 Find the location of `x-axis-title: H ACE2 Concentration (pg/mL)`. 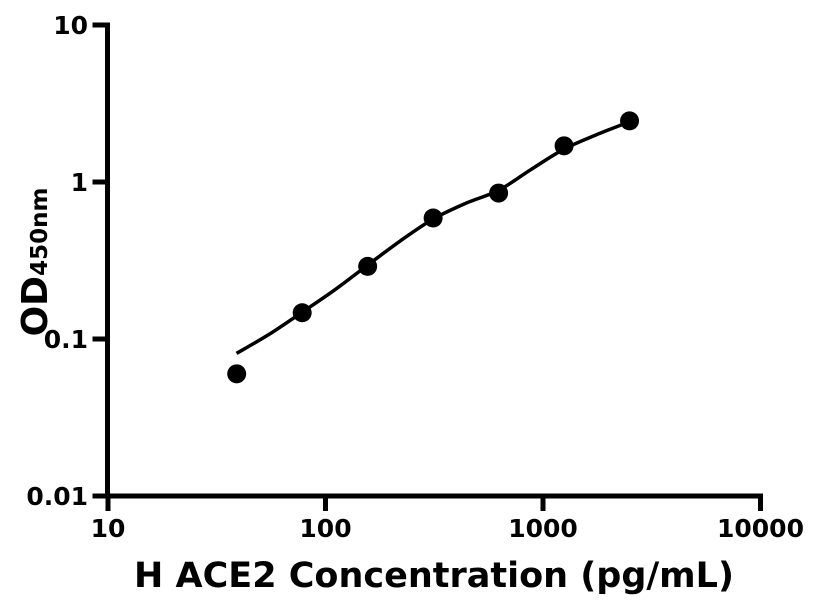

x-axis-title: H ACE2 Concentration (pg/mL) is located at coordinates (434, 576).